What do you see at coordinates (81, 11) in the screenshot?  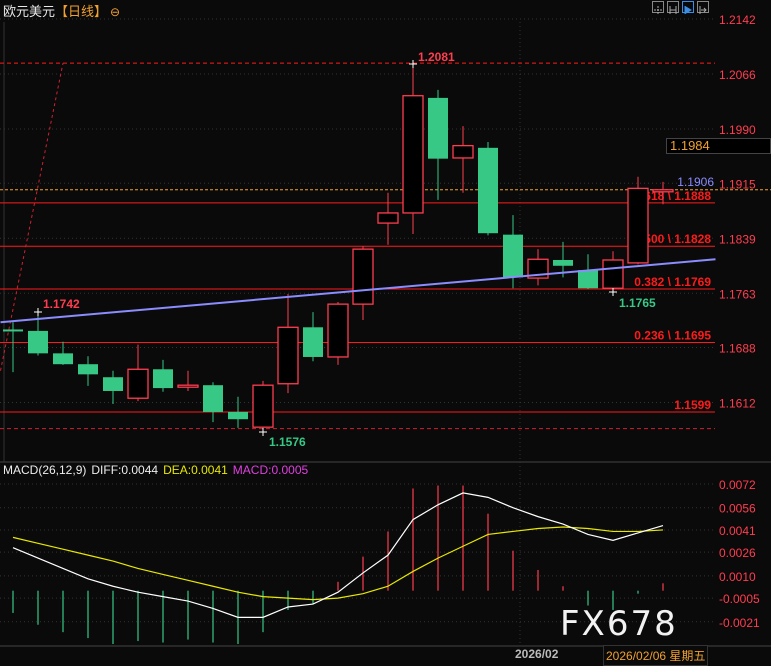 I see `period-selector: 【日线】` at bounding box center [81, 11].